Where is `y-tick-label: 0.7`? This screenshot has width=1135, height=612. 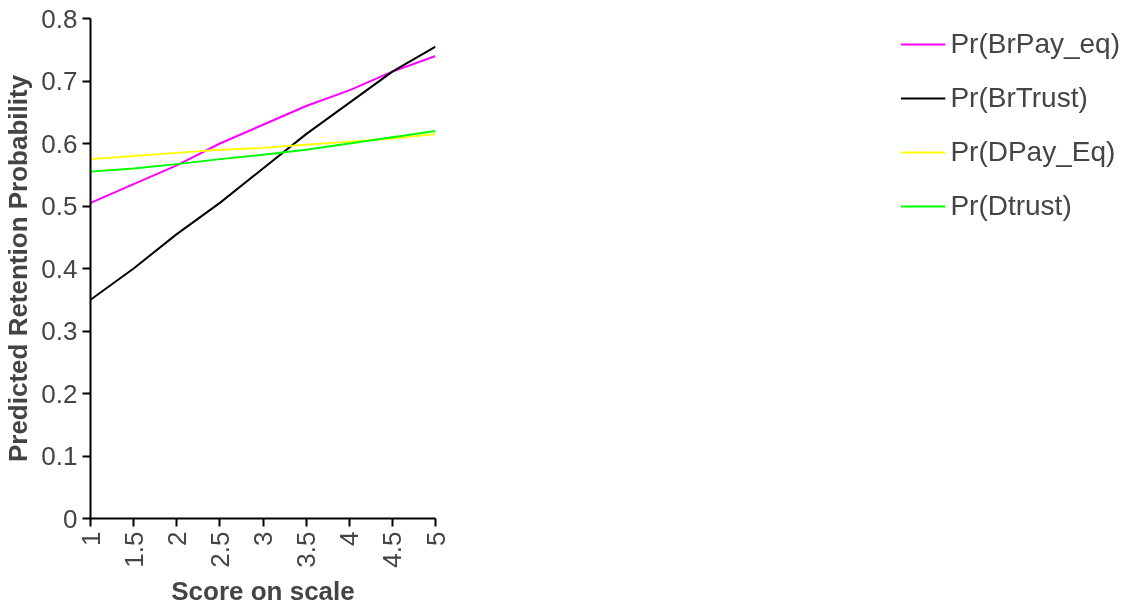 y-tick-label: 0.7 is located at coordinates (59, 81).